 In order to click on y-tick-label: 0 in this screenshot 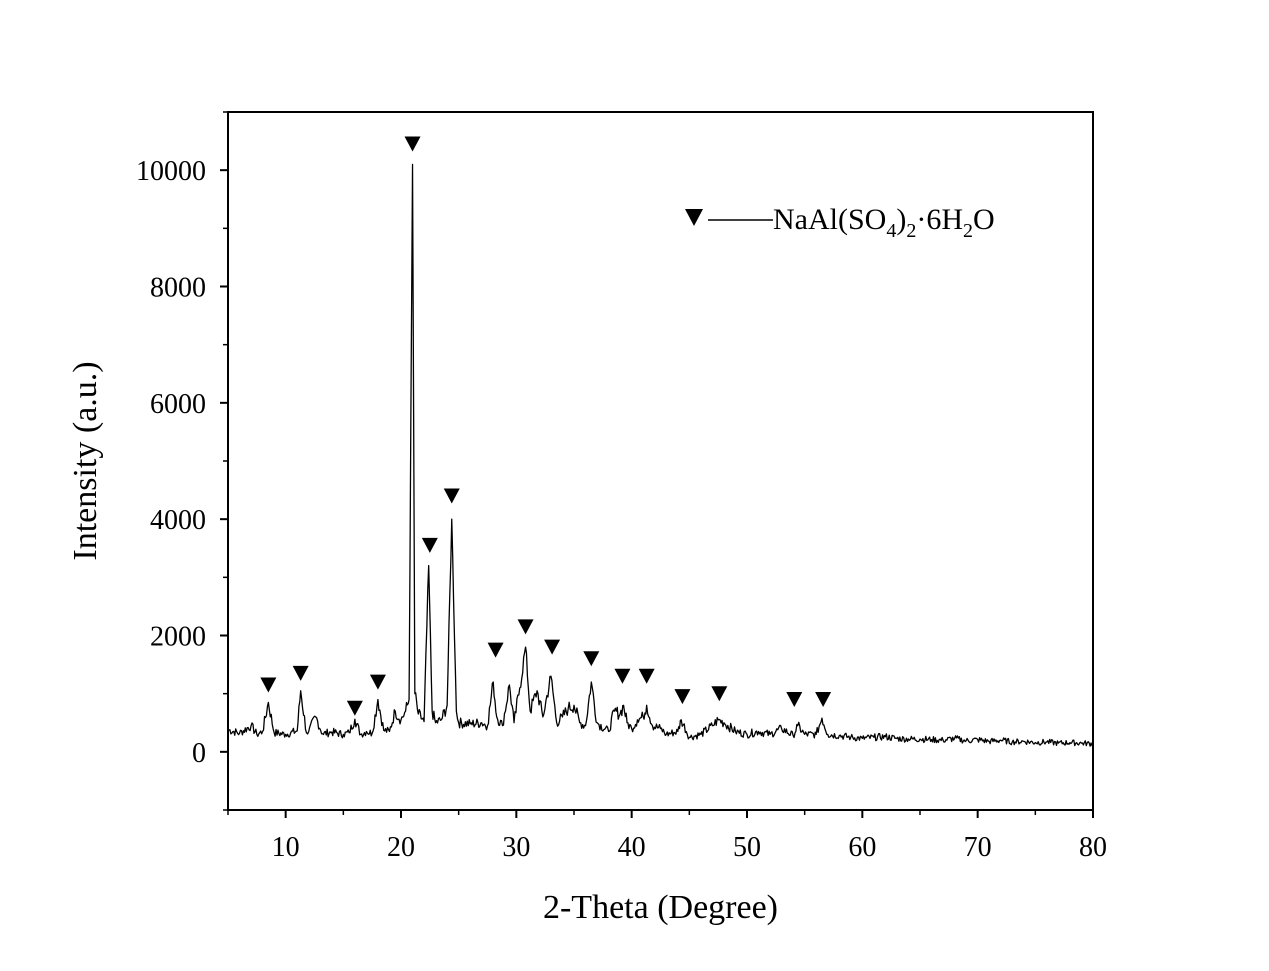, I will do `click(199, 753)`.